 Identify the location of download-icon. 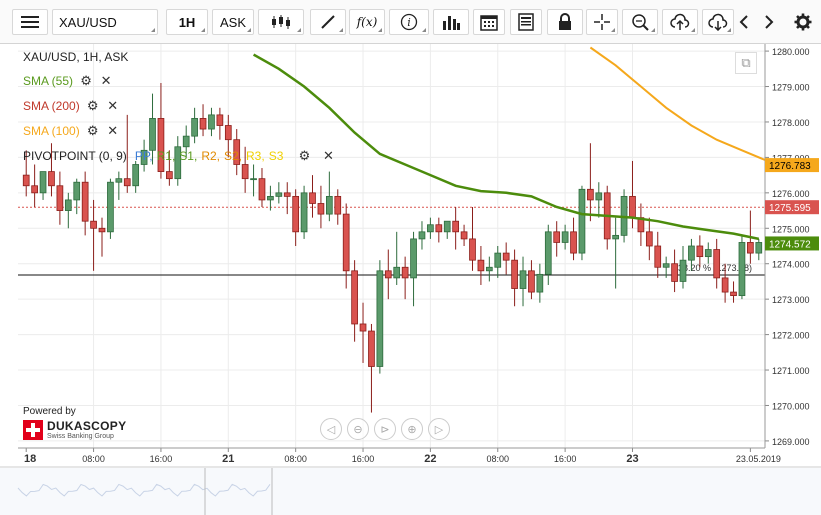
(718, 22).